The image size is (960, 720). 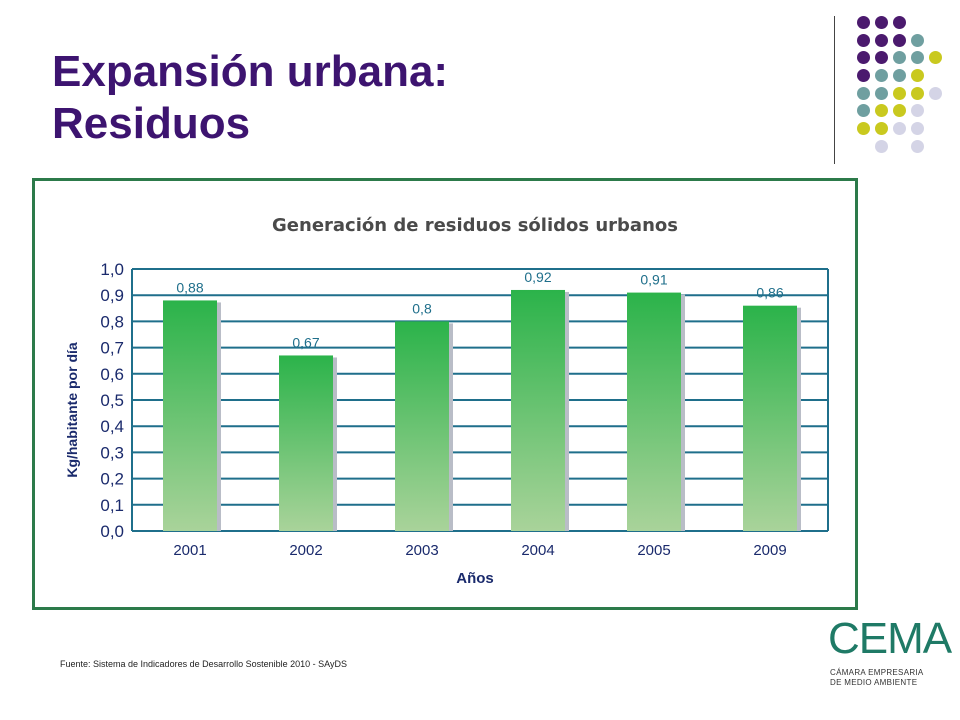 I want to click on y-tick-label: 0,1, so click(x=112, y=505).